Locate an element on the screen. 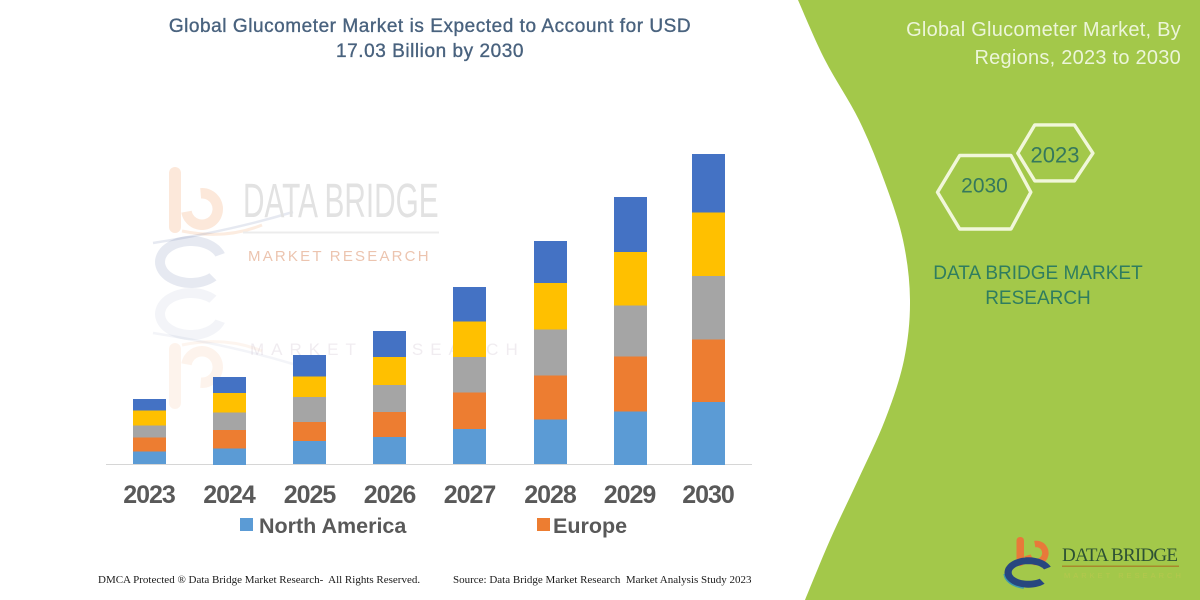 The height and width of the screenshot is (600, 1200). svg-text: 2023 is located at coordinates (1055, 155).